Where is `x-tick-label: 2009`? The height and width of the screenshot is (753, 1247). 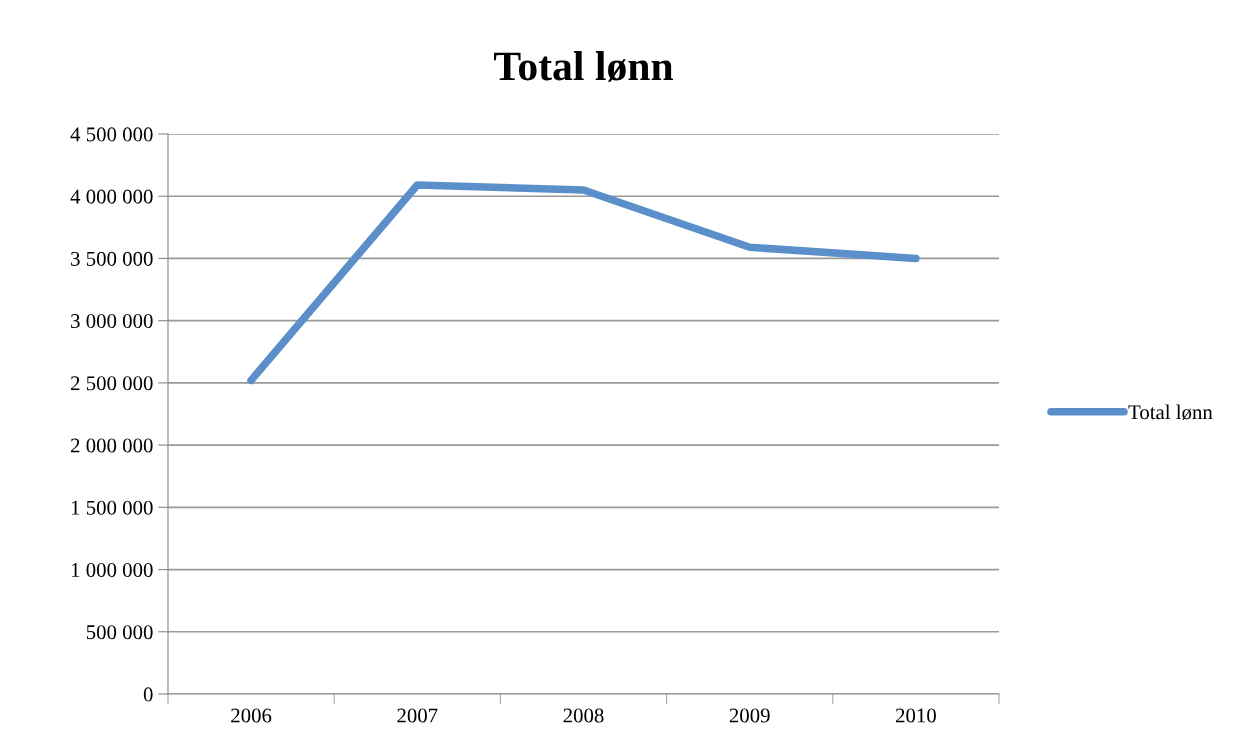 x-tick-label: 2009 is located at coordinates (749, 715).